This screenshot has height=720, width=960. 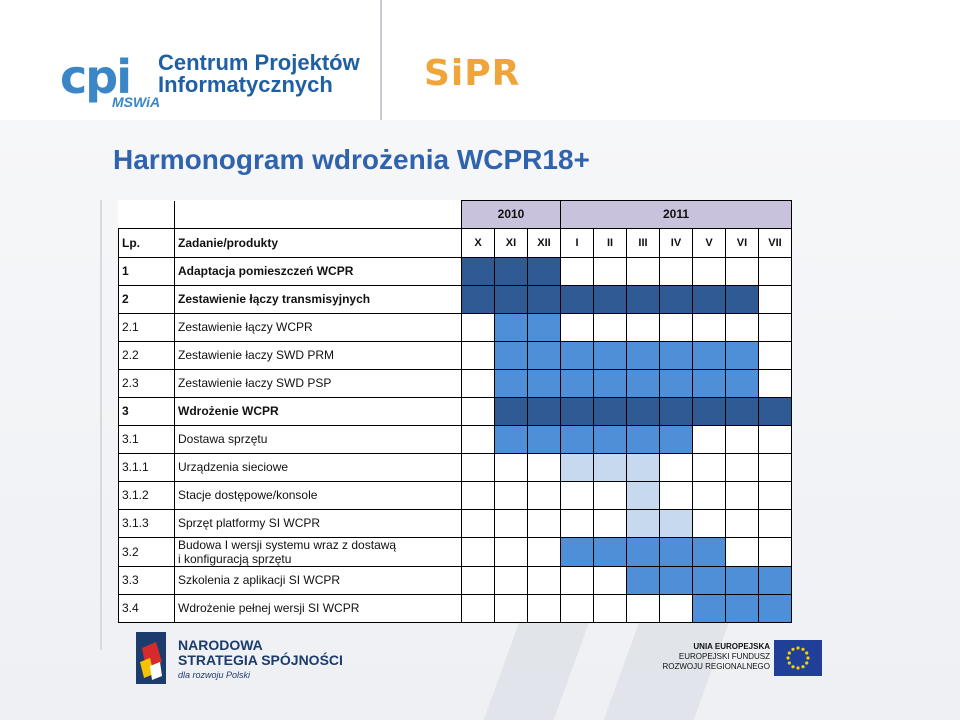 I want to click on table-row: 3.3 Szkolenia z aplikacji SI WCPR, so click(x=455, y=580).